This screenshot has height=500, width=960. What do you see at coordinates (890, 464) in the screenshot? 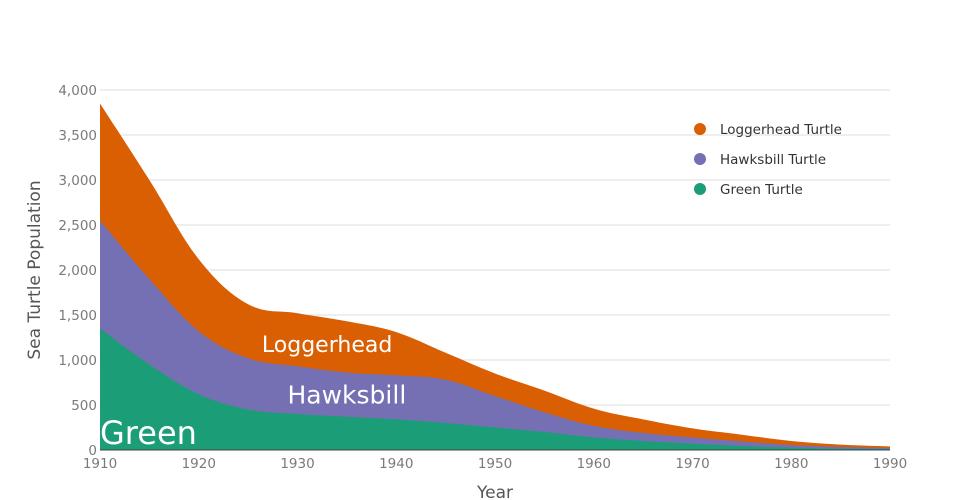
I see `x-tick-label: 1990` at bounding box center [890, 464].